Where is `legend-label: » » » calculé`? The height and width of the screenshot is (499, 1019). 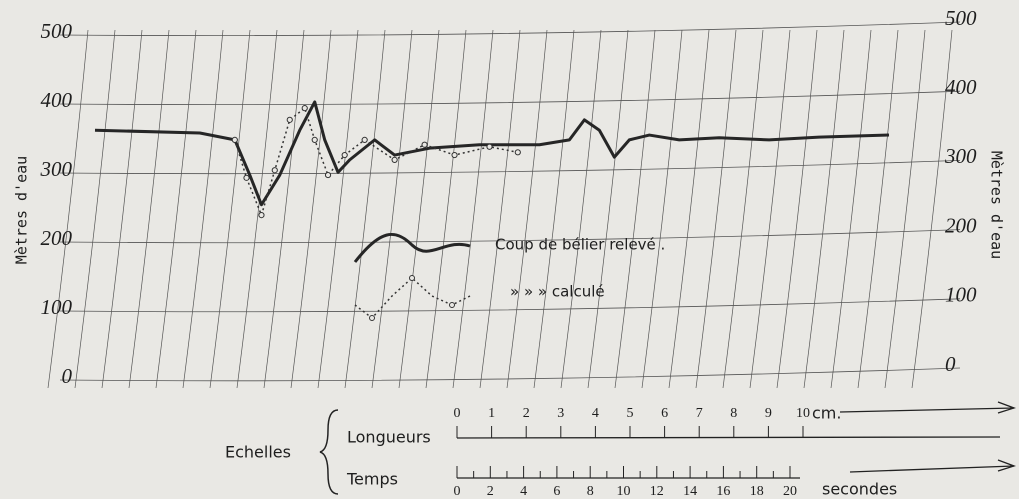
legend-label: » » » calculé is located at coordinates (557, 292).